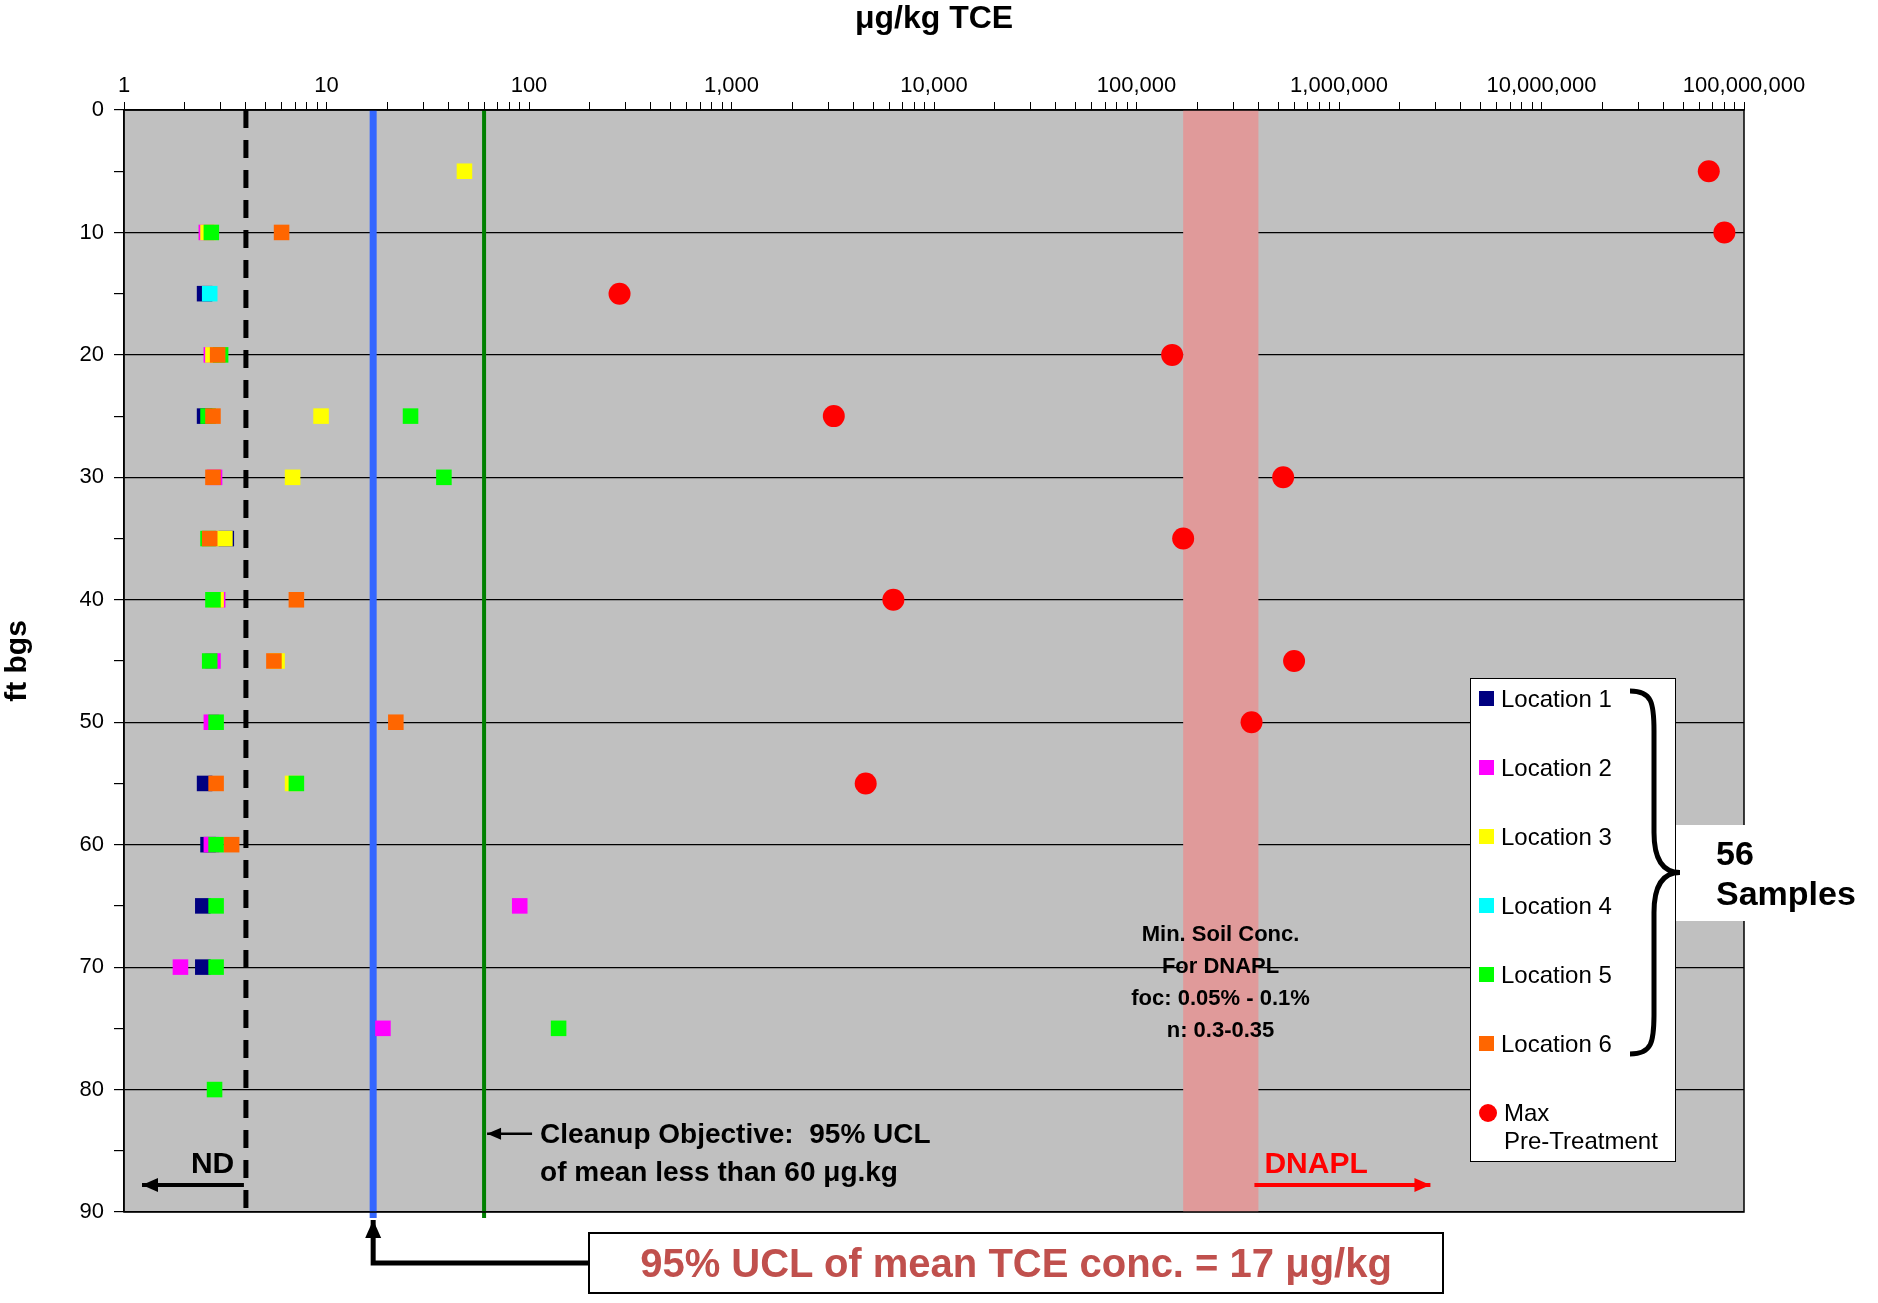 The image size is (1878, 1303). What do you see at coordinates (91, 1088) in the screenshot?
I see `y-tick-label: 80` at bounding box center [91, 1088].